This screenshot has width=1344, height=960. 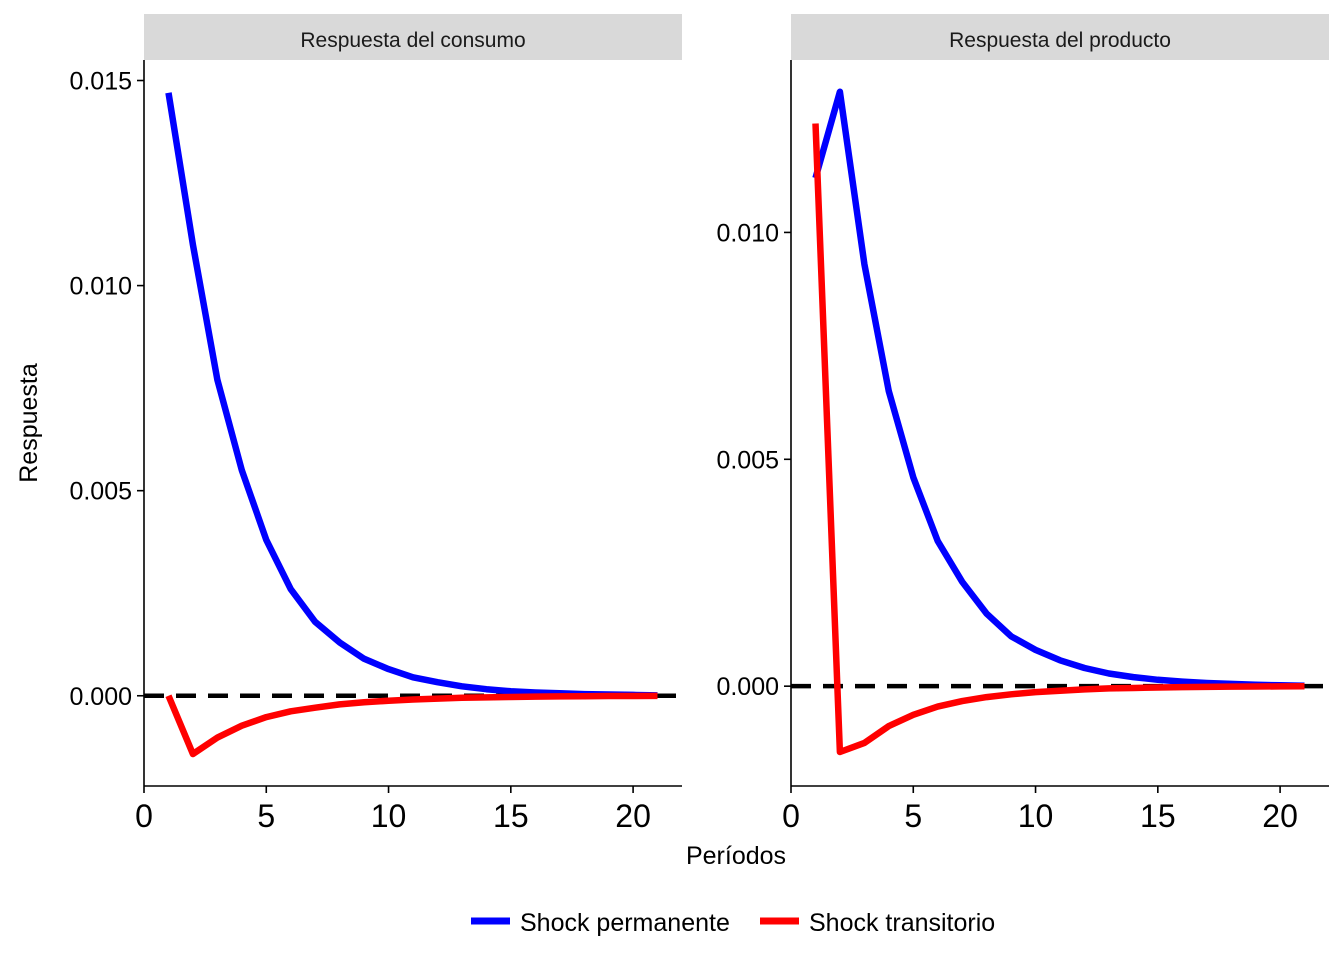 What do you see at coordinates (29, 423) in the screenshot?
I see `y-axis-title: Respuesta` at bounding box center [29, 423].